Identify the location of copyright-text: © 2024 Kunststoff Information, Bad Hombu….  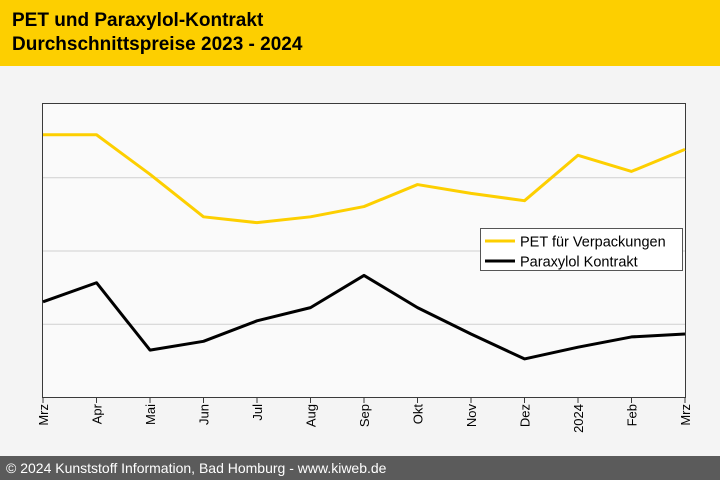
(196, 468).